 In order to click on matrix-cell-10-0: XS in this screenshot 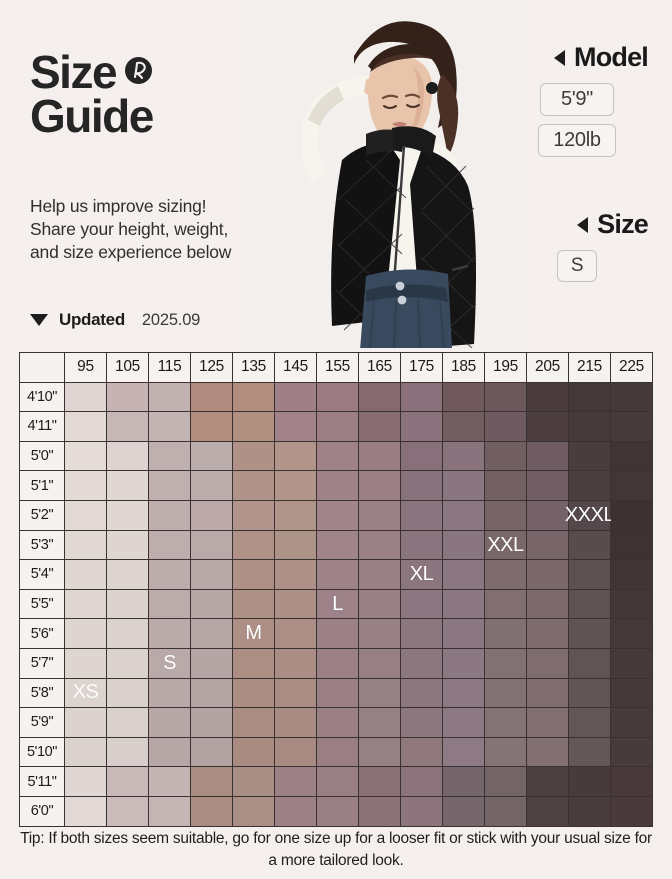, I will do `click(85, 693)`.